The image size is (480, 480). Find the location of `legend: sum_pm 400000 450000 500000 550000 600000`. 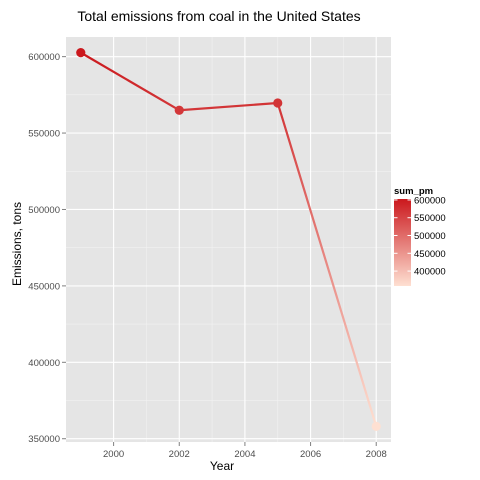

legend: sum_pm 400000 450000 500000 550000 600000 is located at coordinates (420, 236).